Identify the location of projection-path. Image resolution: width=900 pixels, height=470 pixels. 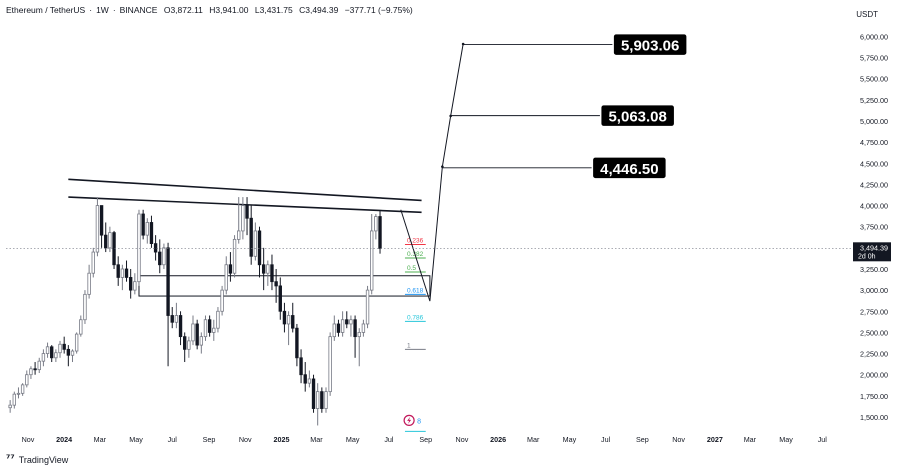
(432, 172).